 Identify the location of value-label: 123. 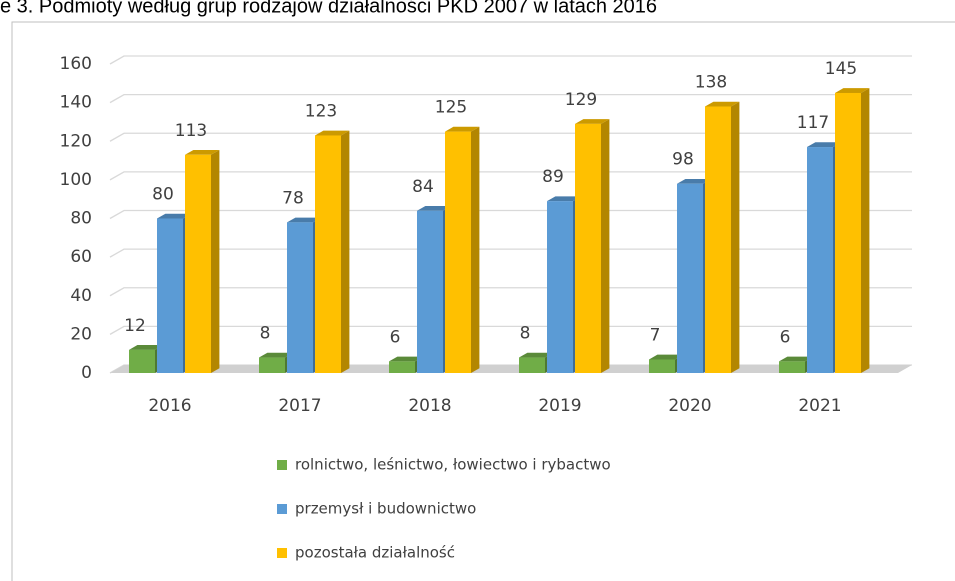
(321, 111).